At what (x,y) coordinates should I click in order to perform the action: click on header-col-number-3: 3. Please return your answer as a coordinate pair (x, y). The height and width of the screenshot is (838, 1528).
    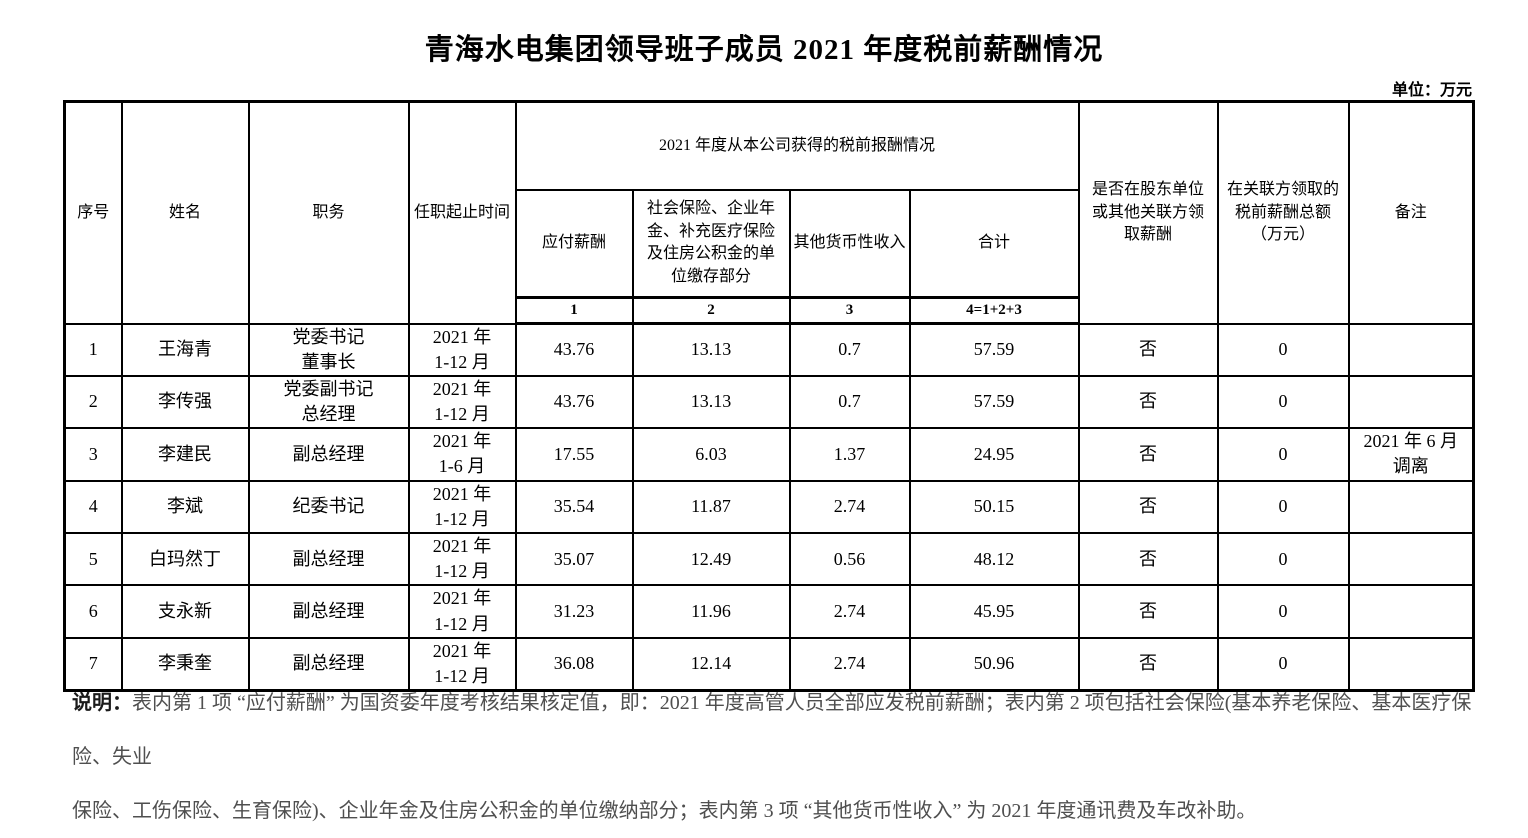
    Looking at the image, I should click on (849, 310).